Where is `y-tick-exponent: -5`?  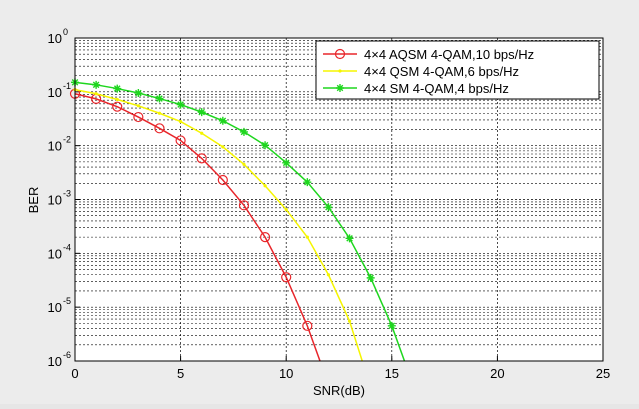
y-tick-exponent: -5 is located at coordinates (67, 301).